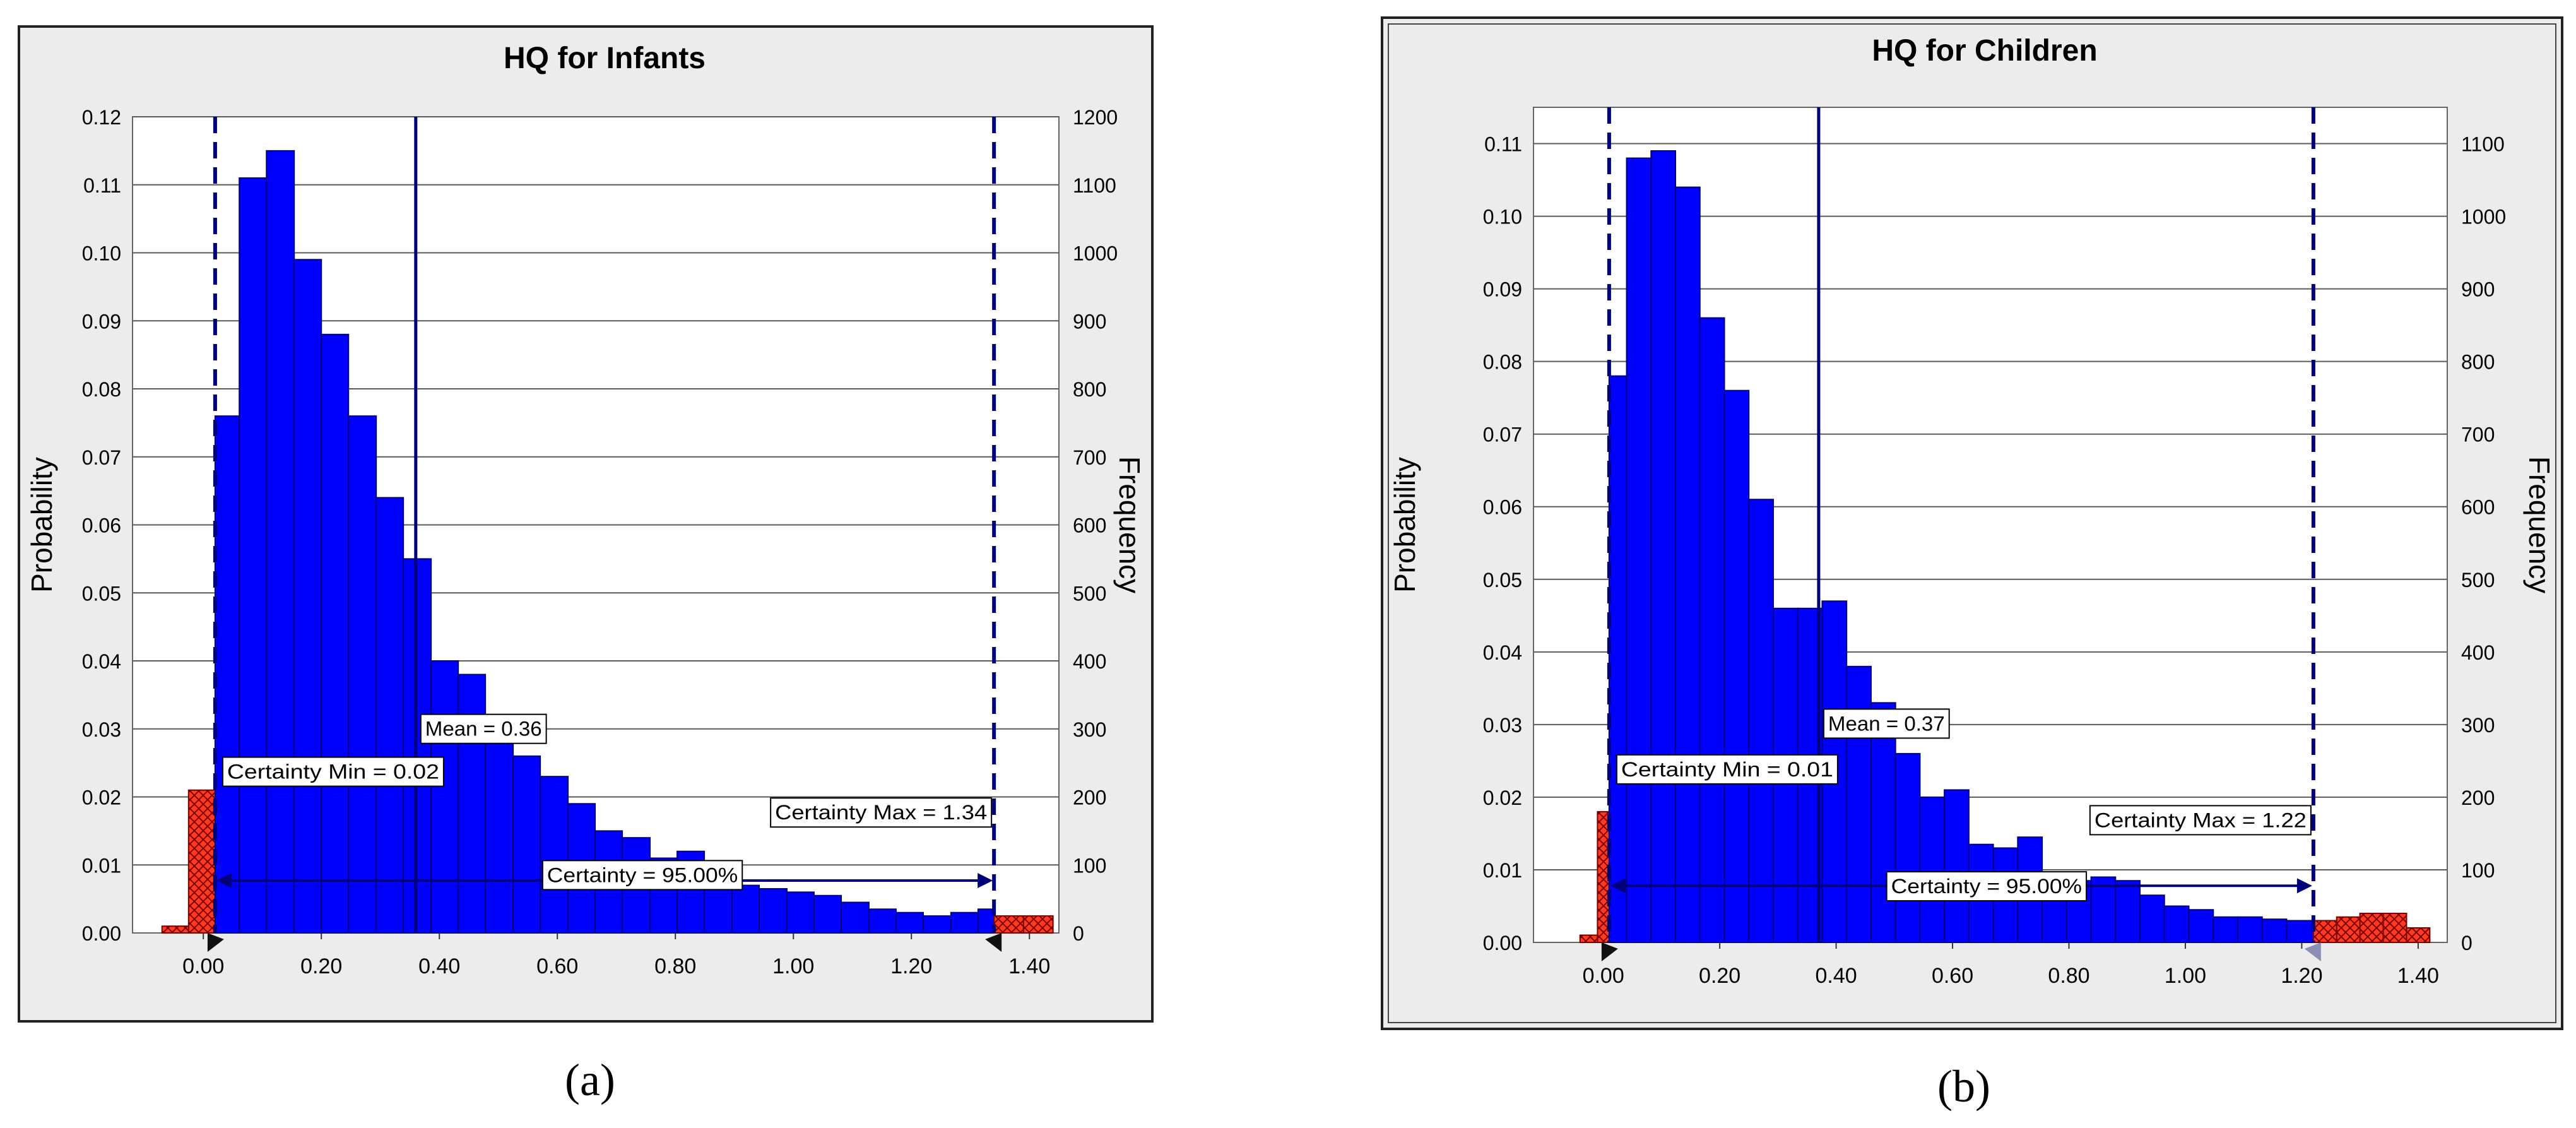 Image resolution: width=2576 pixels, height=1128 pixels. Describe the element at coordinates (590, 1080) in the screenshot. I see `caption-a: (a)` at that location.